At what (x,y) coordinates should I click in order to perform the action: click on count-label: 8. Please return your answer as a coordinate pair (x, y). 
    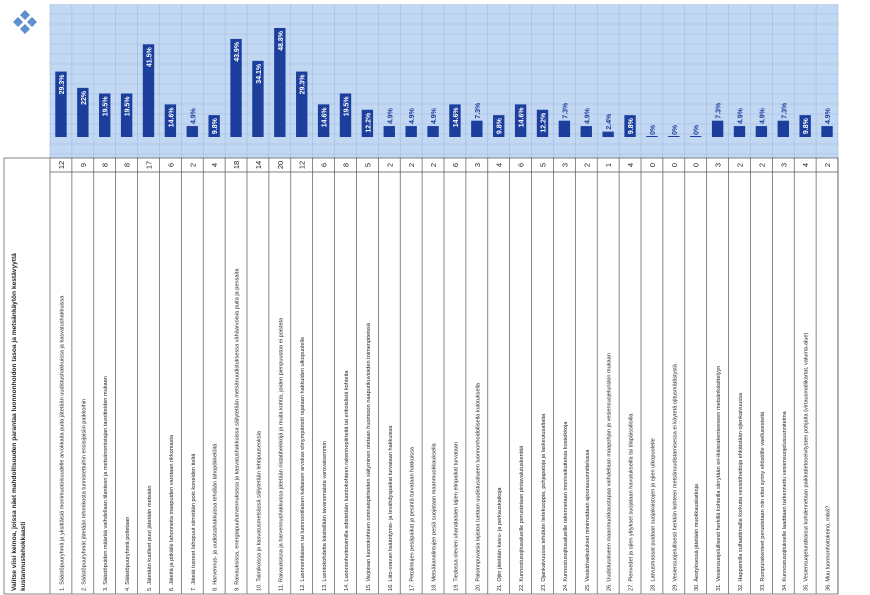
    Looking at the image, I should click on (105, 165).